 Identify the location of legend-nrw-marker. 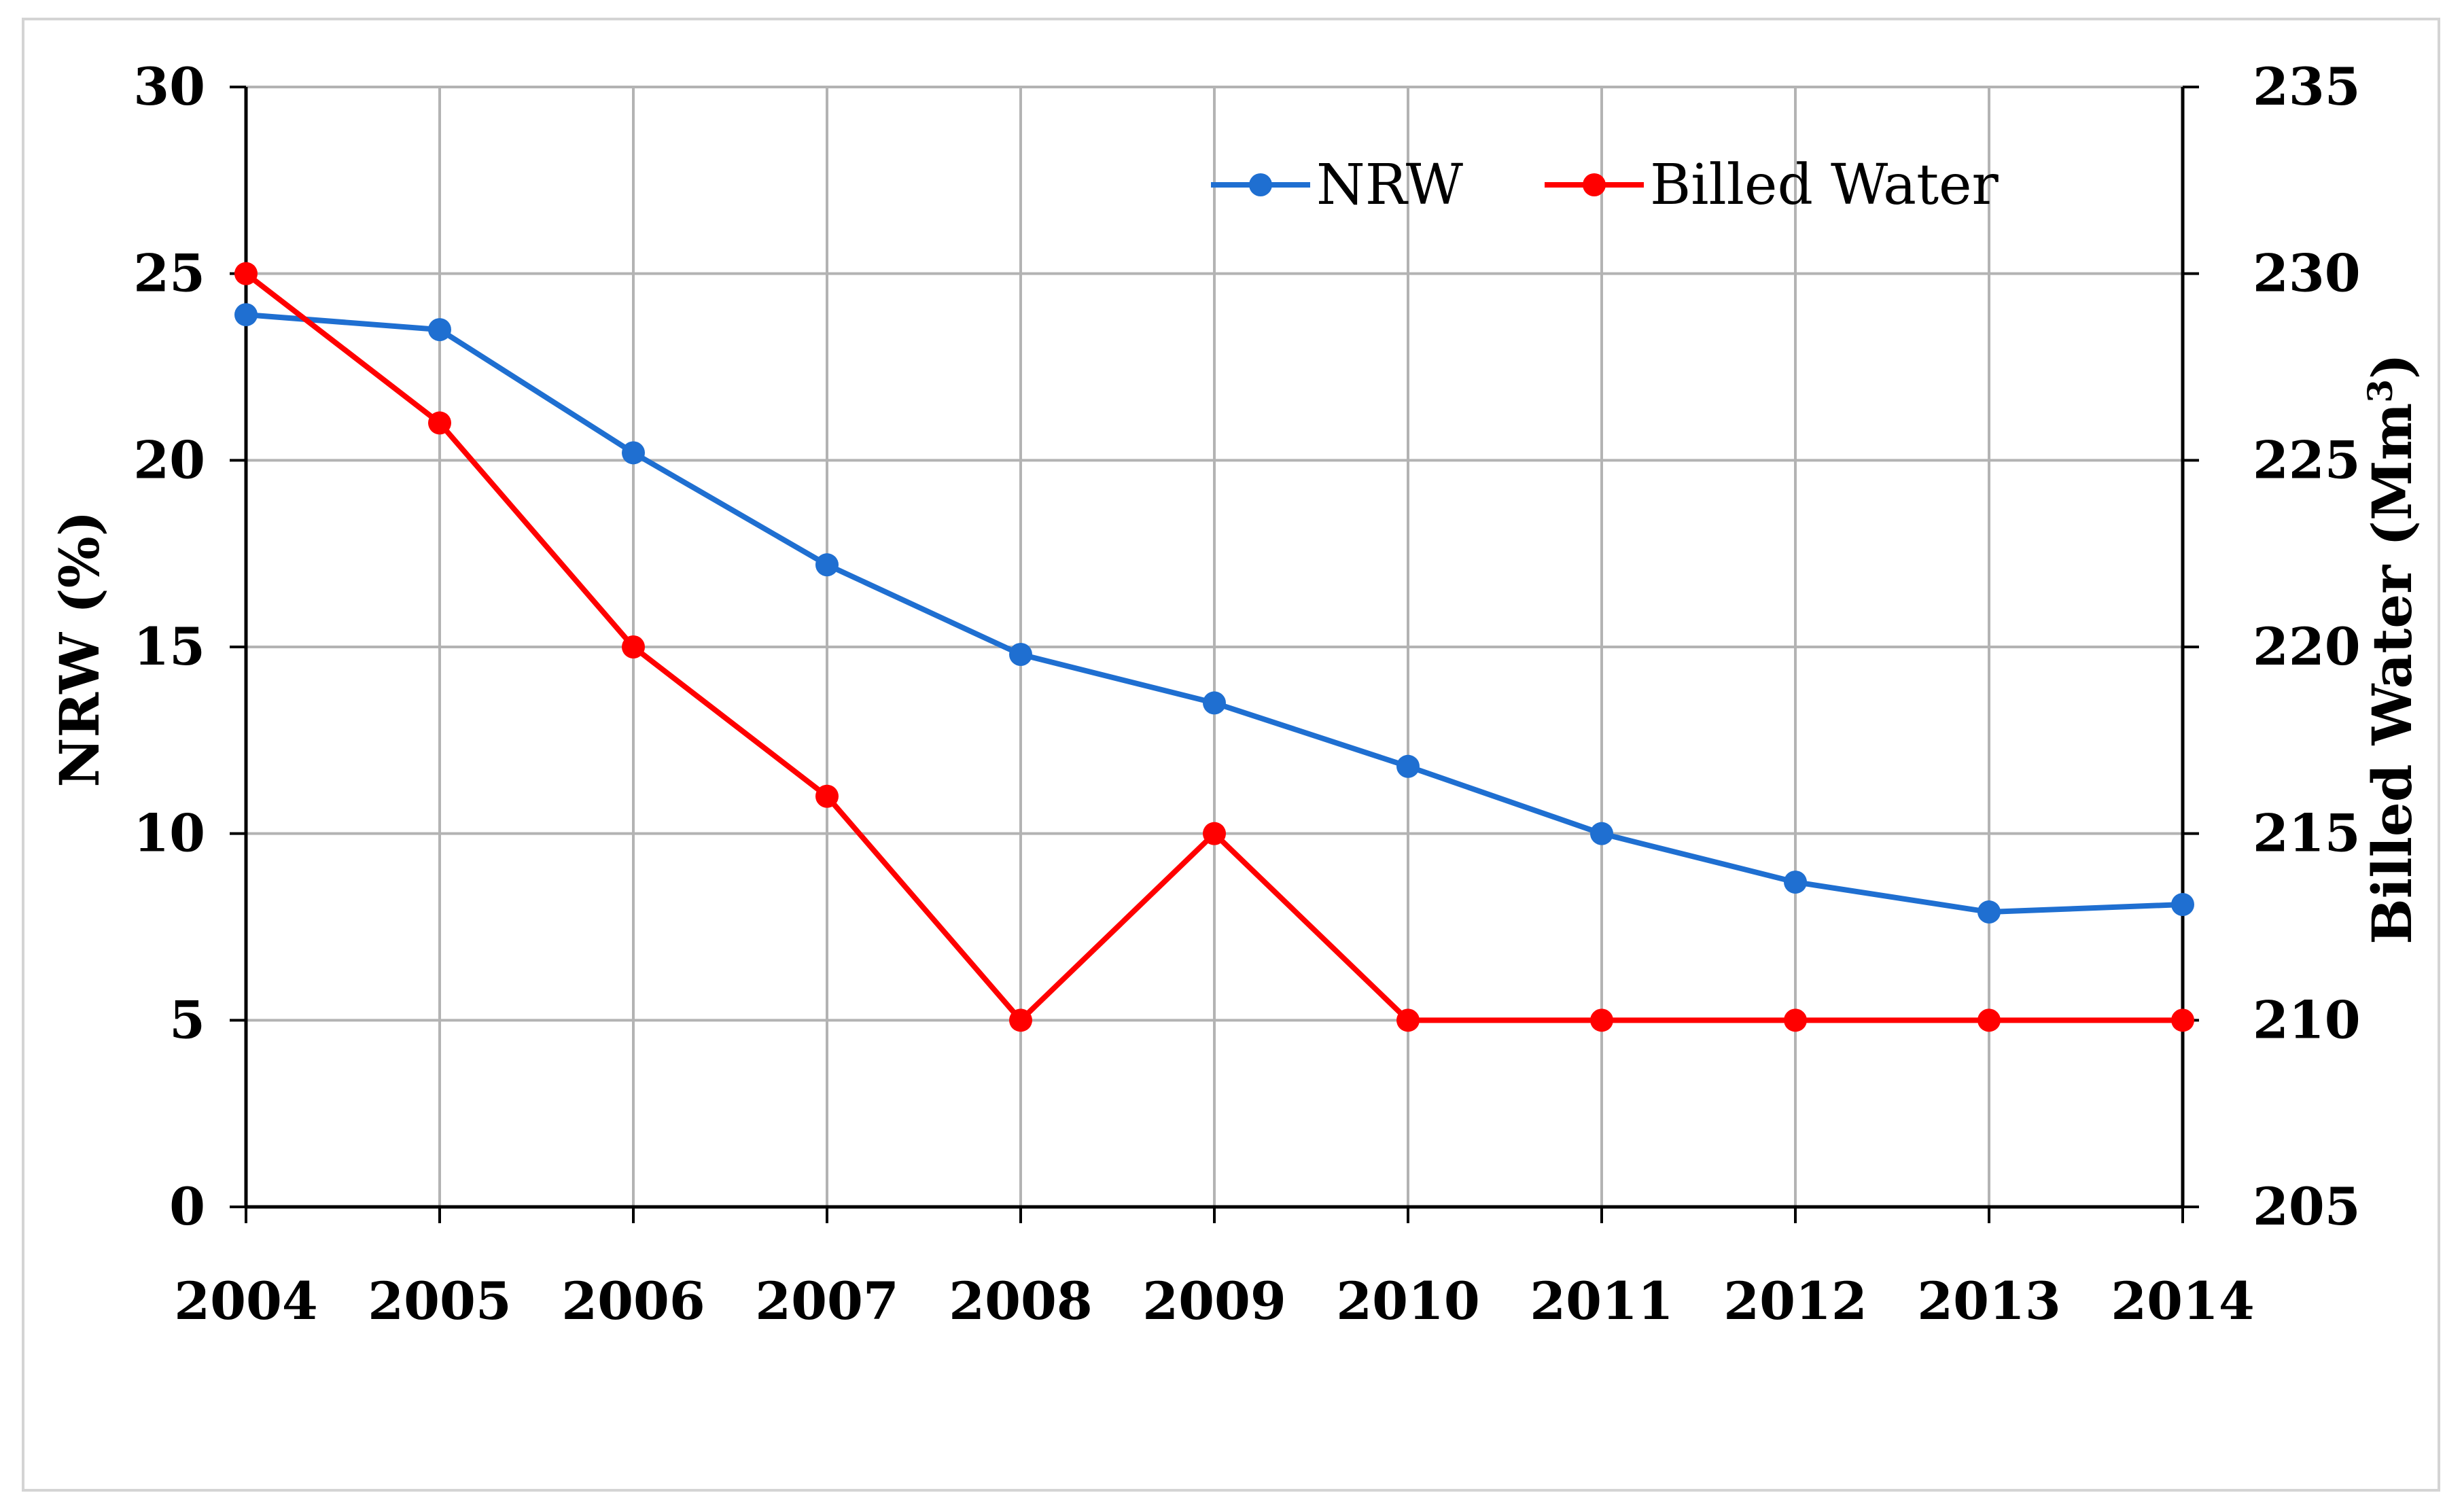
(1260, 185).